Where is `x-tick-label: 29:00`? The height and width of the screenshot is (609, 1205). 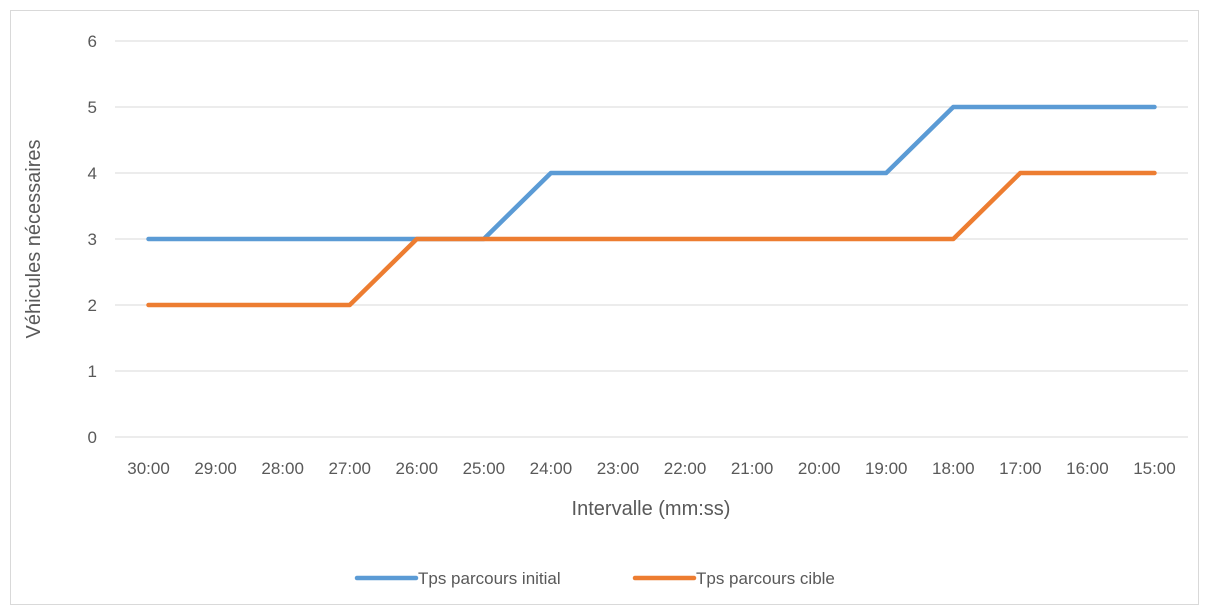 x-tick-label: 29:00 is located at coordinates (215, 468).